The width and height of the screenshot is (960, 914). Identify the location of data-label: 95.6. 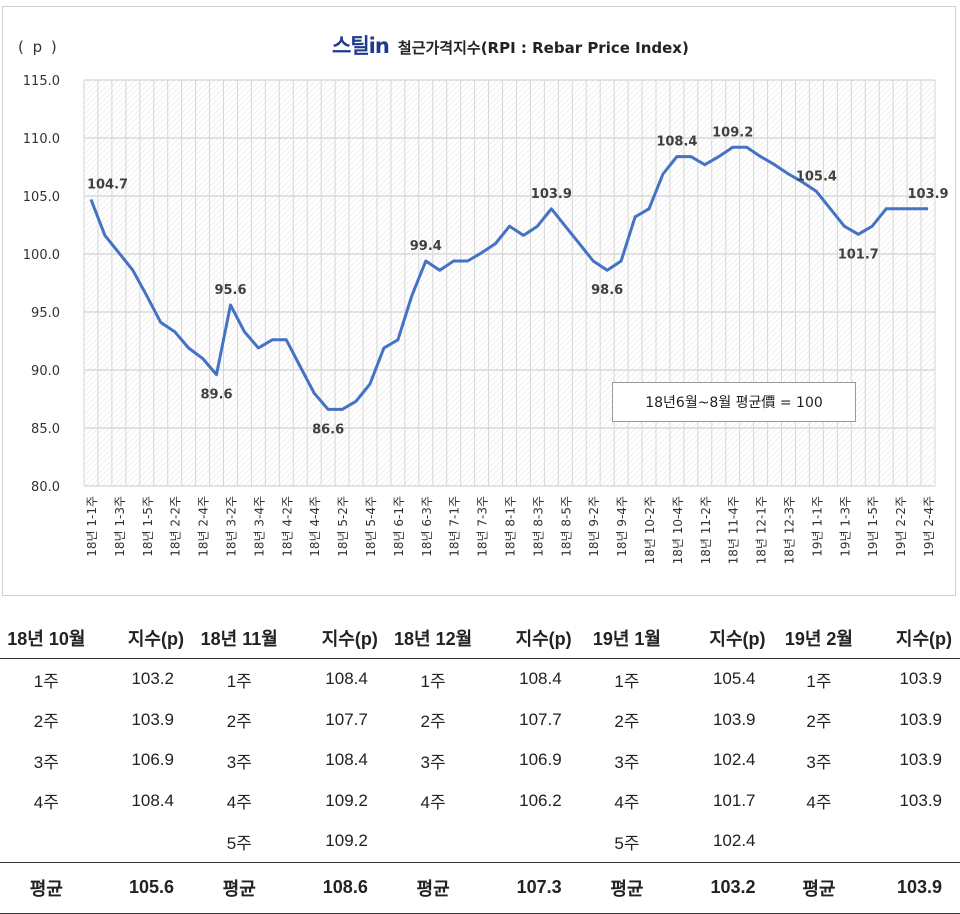
(230, 290).